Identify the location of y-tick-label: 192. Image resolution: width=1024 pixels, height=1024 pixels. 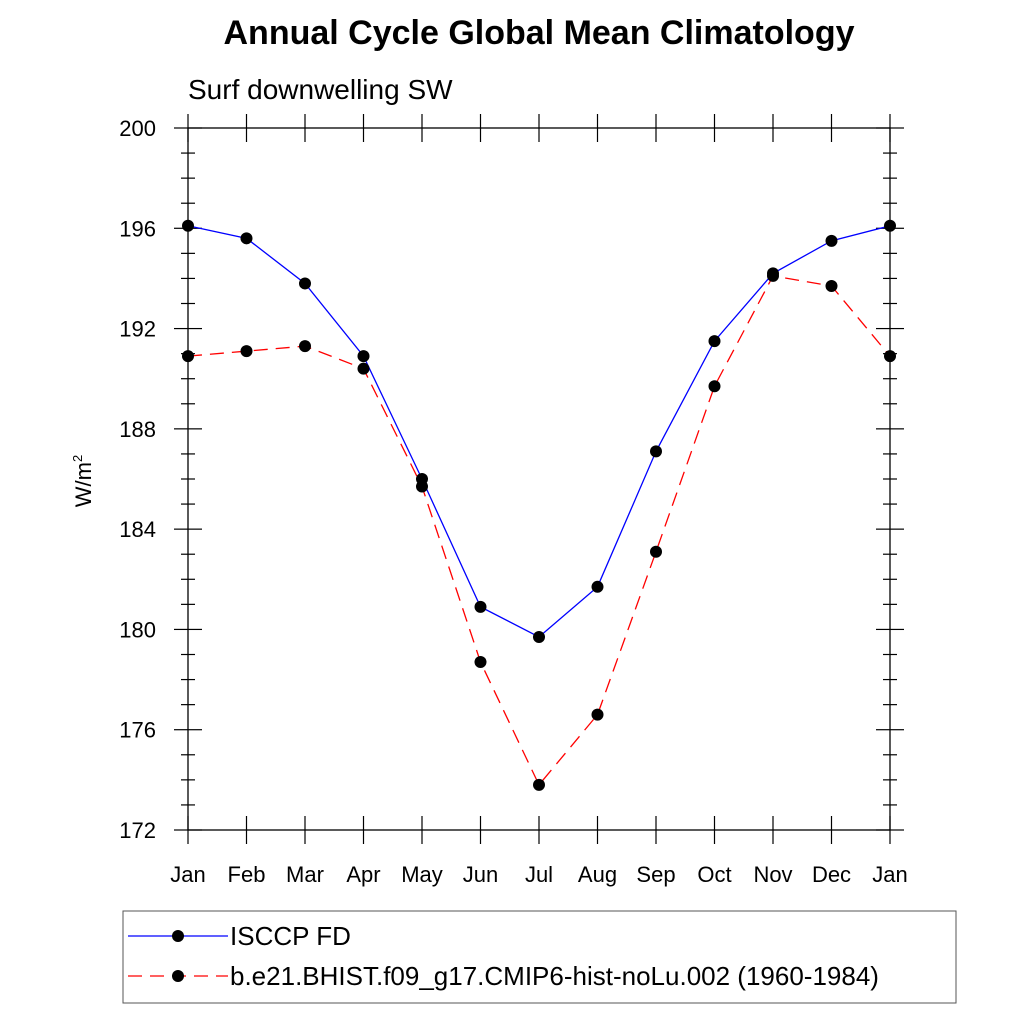
(137, 329).